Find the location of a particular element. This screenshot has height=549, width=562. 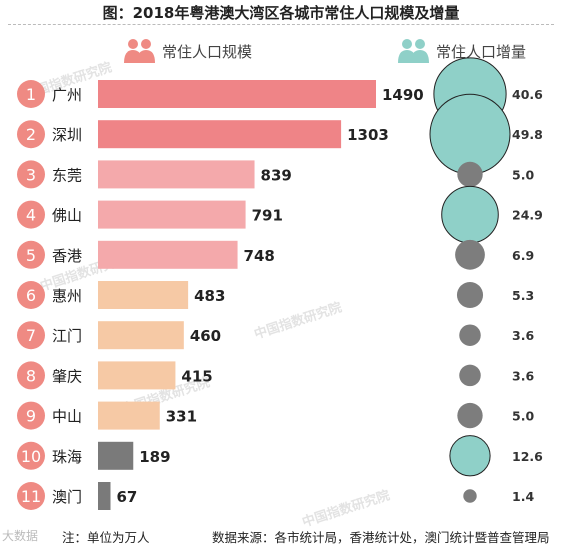

increment-value-label: 12.6 is located at coordinates (527, 456).